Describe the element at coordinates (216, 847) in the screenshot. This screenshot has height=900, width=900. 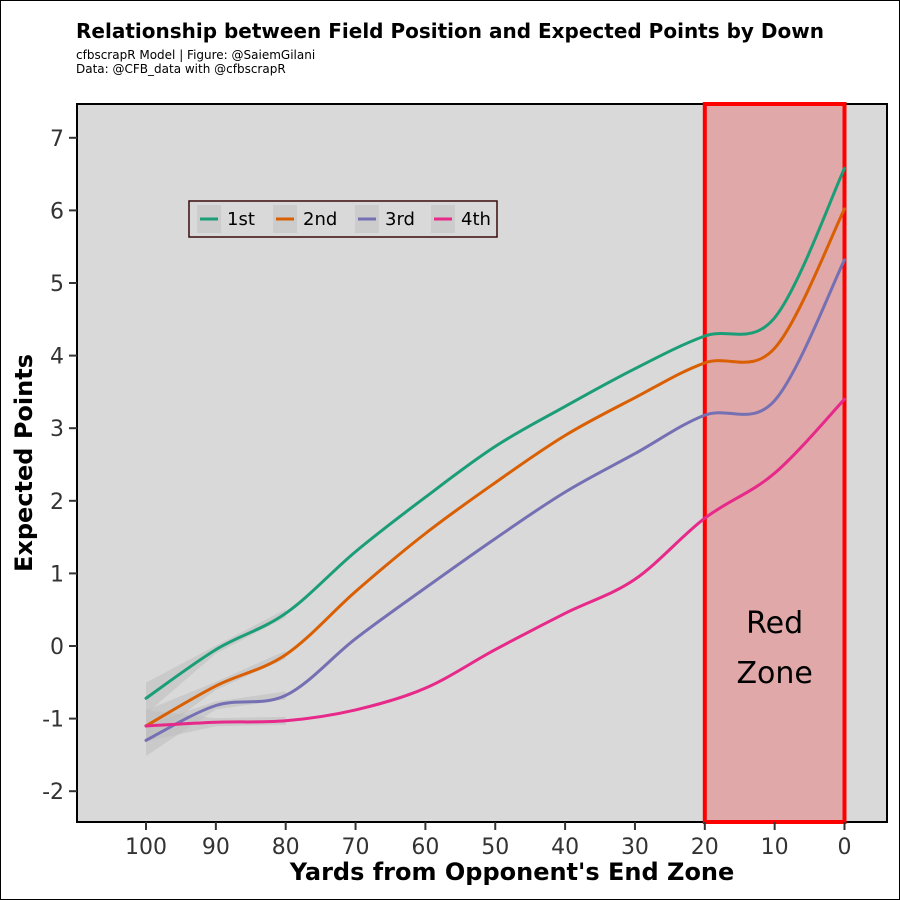
I see `x-tick-label: 90` at that location.